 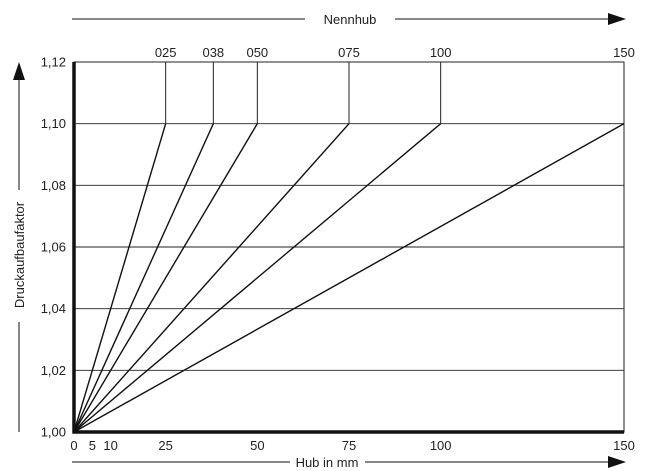 What do you see at coordinates (165, 445) in the screenshot?
I see `x-tick-label: 25` at bounding box center [165, 445].